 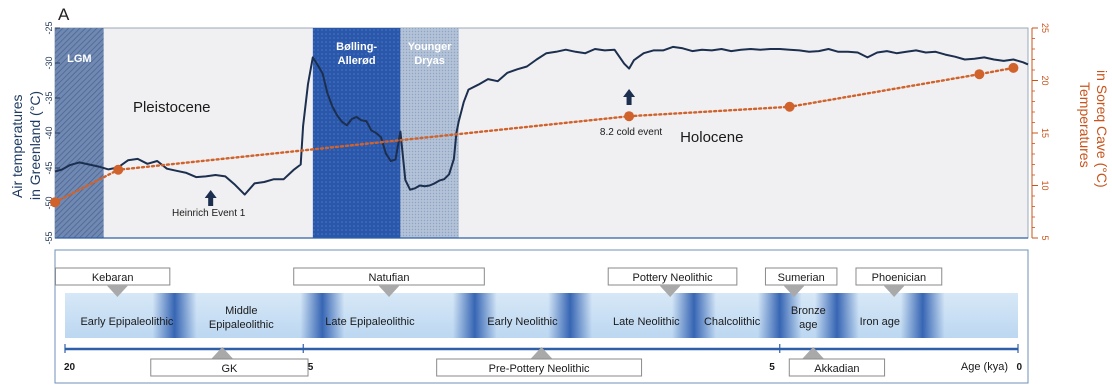 I want to click on zone-label-line1: Younger, so click(x=430, y=47).